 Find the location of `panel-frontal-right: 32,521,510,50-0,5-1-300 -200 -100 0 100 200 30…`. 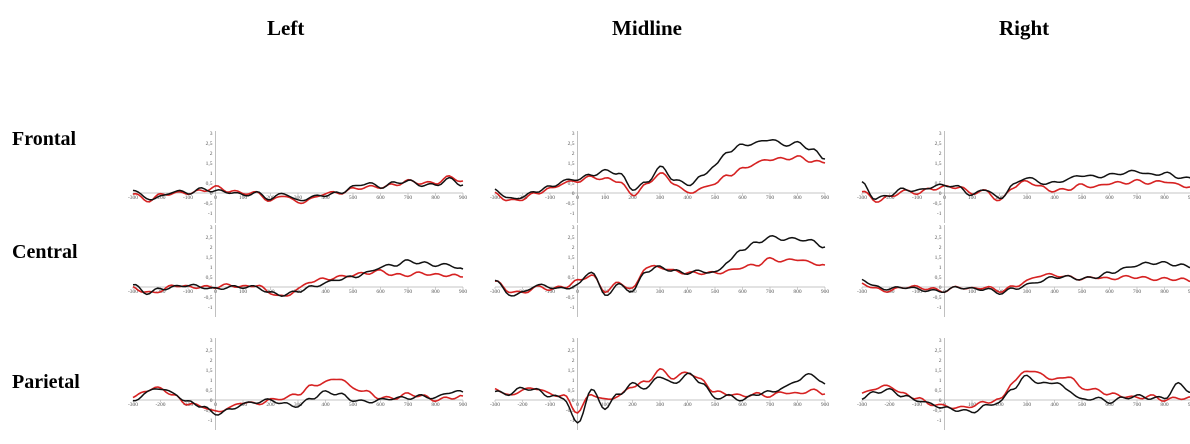

panel-frontal-right: 32,521,510,50-0,5-1-300 -200 -100 0 100 200 30… is located at coordinates (1023, 177).